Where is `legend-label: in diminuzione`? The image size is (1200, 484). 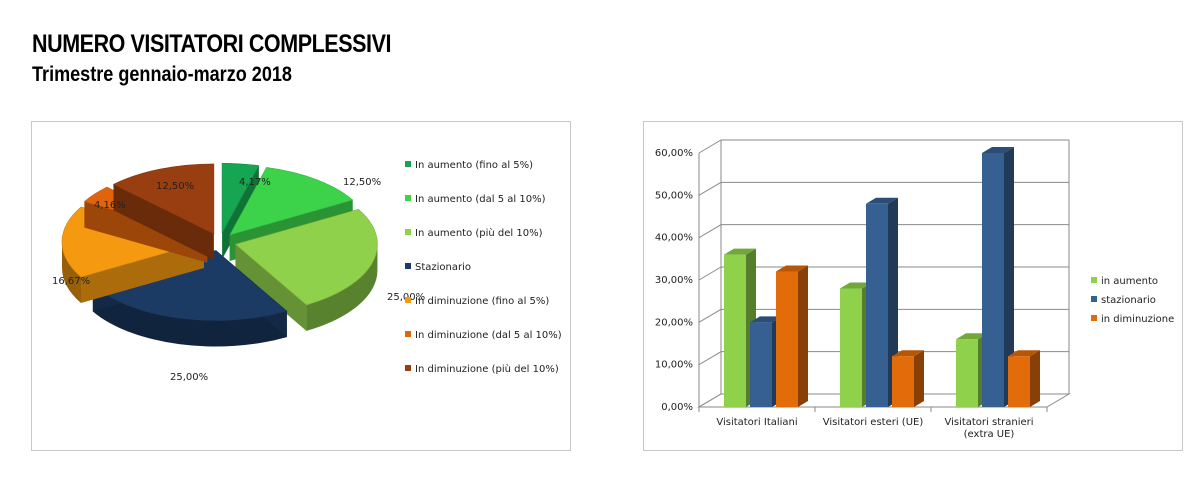
legend-label: in diminuzione is located at coordinates (1137, 319).